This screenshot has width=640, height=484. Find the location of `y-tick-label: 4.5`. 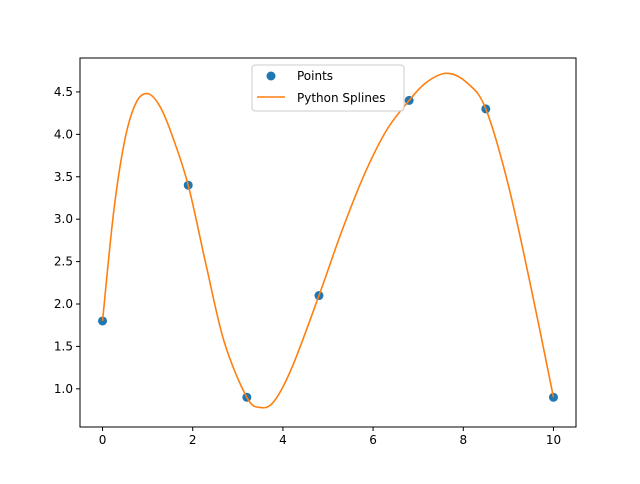

y-tick-label: 4.5 is located at coordinates (63, 92).